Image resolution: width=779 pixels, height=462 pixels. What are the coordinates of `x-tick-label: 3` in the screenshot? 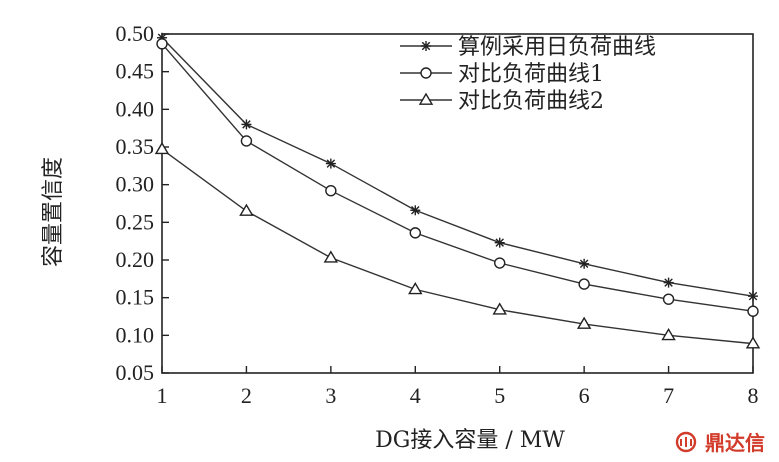 It's located at (330, 395).